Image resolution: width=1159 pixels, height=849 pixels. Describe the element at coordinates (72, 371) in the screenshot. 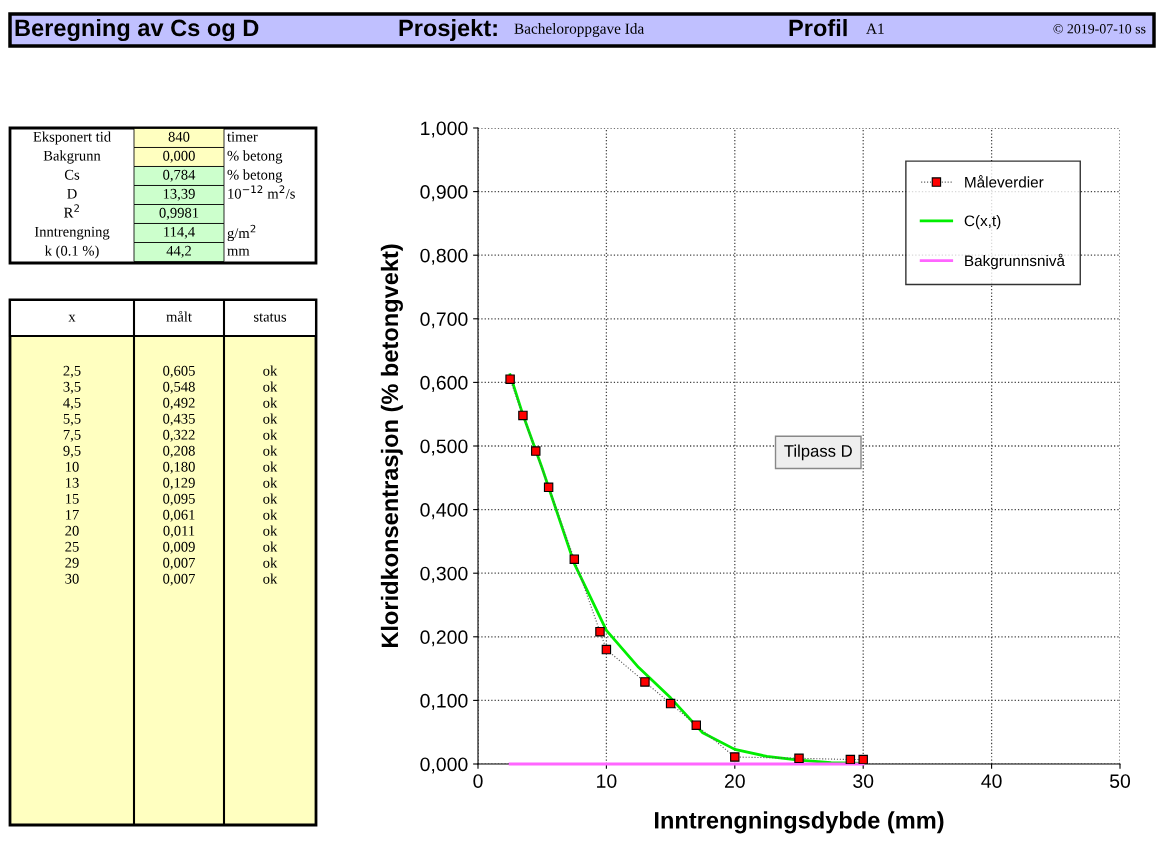

I see `text: 2,5` at that location.